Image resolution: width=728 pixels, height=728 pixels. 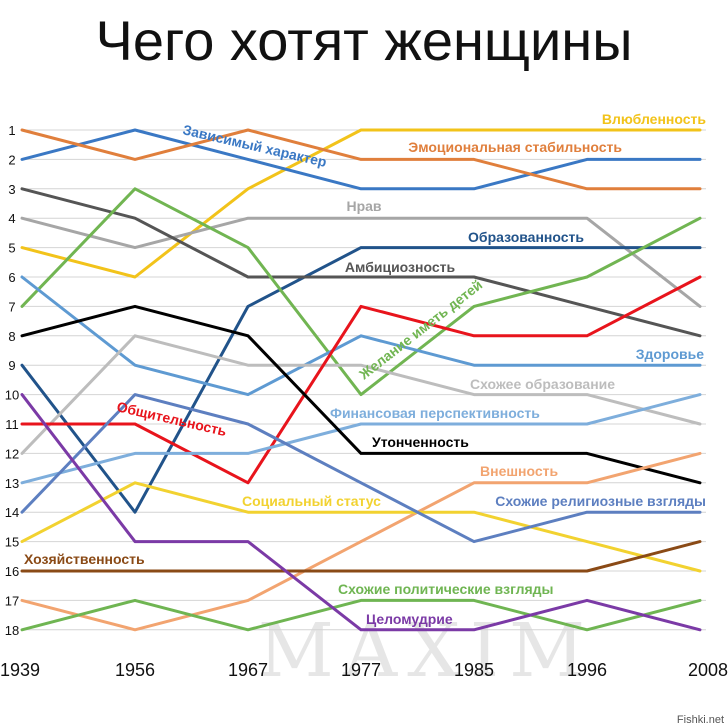 What do you see at coordinates (12, 512) in the screenshot?
I see `y-tick-label: 14` at bounding box center [12, 512].